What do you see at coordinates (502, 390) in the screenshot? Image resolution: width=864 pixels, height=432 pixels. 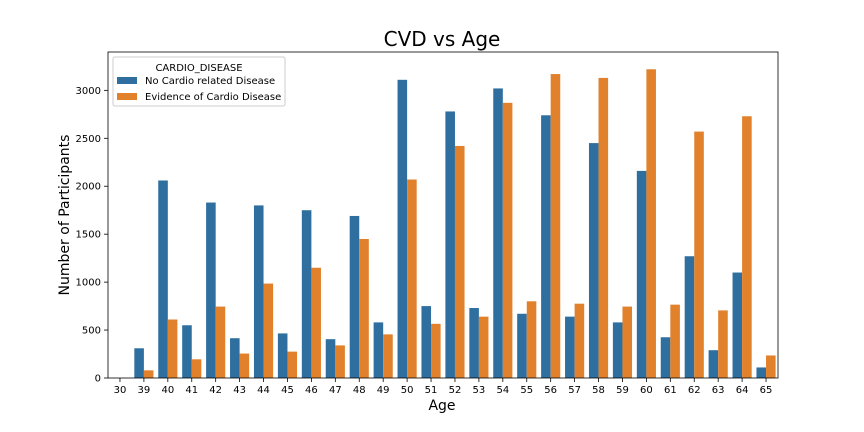 I see `x-tick-label: 54` at bounding box center [502, 390].